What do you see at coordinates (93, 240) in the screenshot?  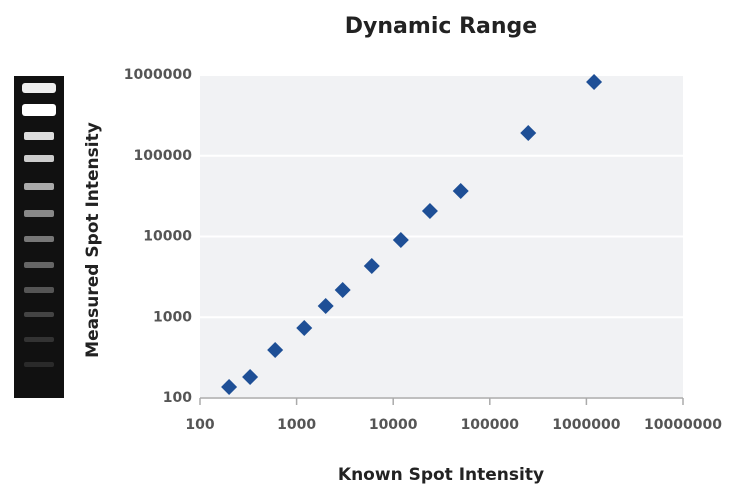 I see `y-axis-label: Measured Spot Intensity` at bounding box center [93, 240].